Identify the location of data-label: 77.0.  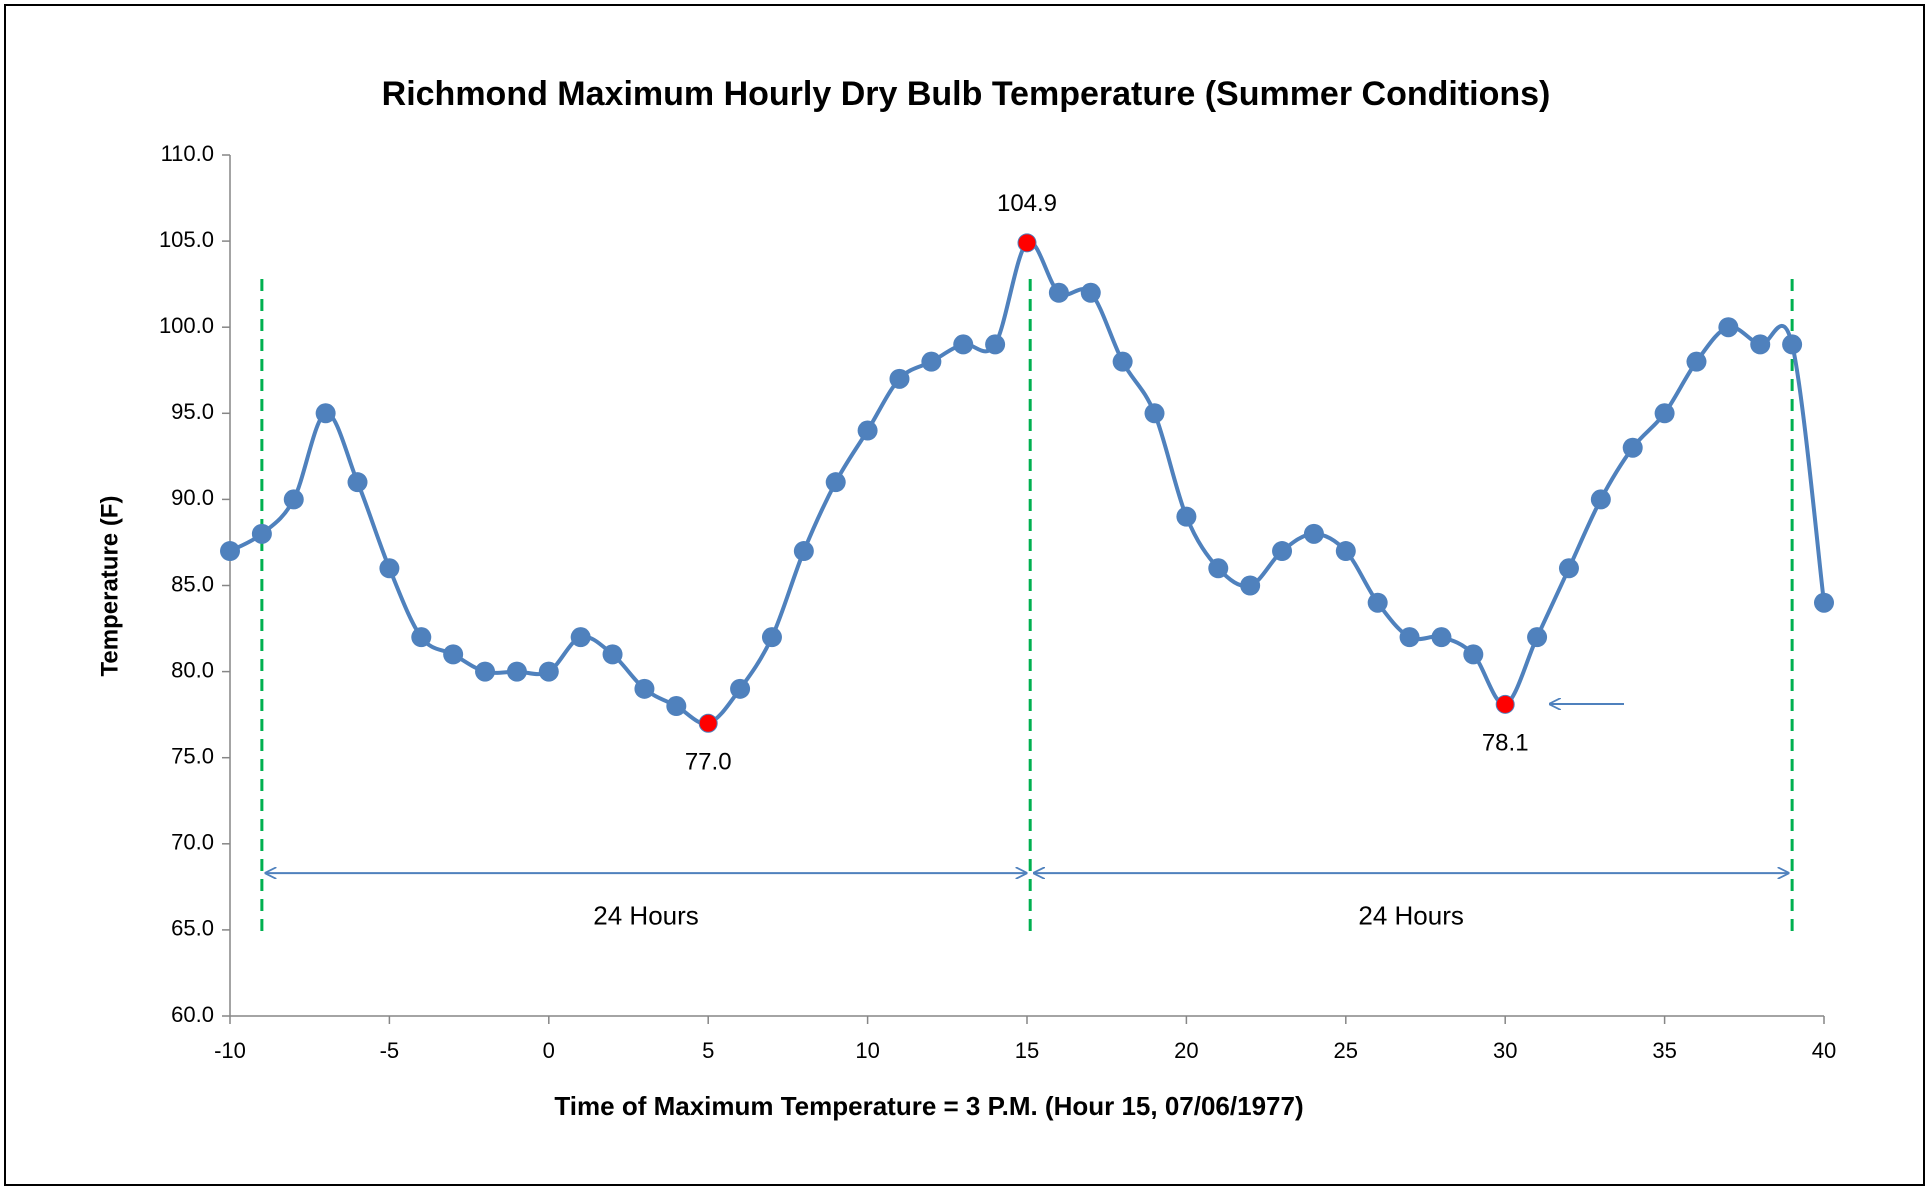
(708, 762).